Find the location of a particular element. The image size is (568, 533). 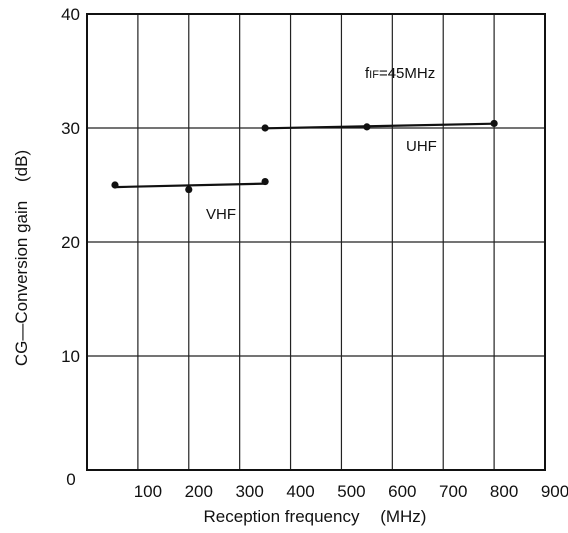

y-axis-title: CG—Conversion gain (dB) is located at coordinates (21, 258).